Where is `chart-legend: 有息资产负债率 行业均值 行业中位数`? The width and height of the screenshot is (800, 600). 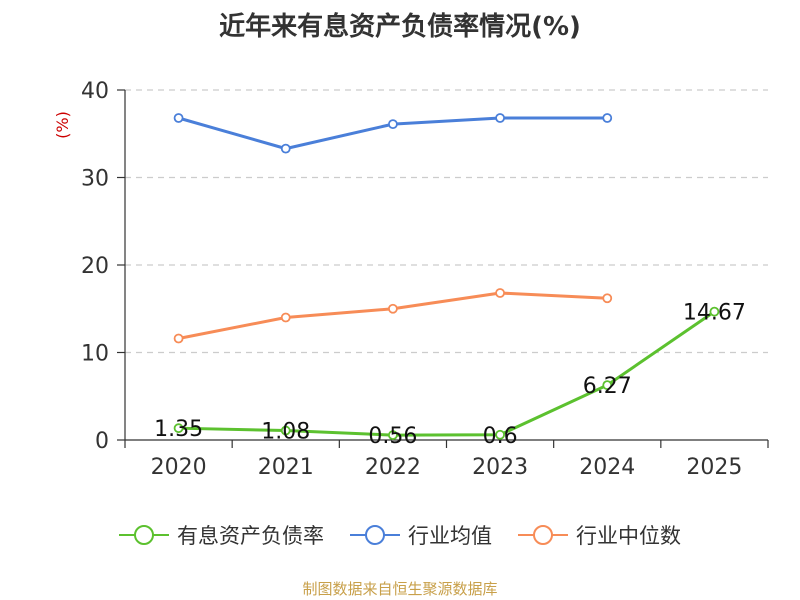 chart-legend: 有息资产负债率 行业均值 行业中位数 is located at coordinates (400, 535).